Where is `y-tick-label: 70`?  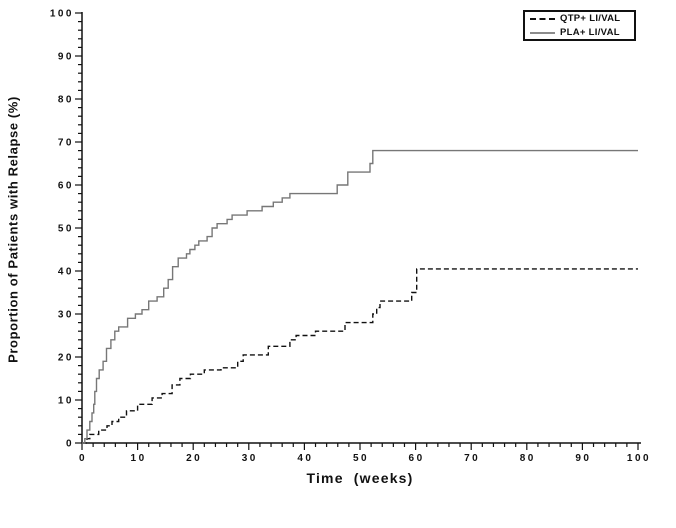 y-tick-label: 70 is located at coordinates (66, 143).